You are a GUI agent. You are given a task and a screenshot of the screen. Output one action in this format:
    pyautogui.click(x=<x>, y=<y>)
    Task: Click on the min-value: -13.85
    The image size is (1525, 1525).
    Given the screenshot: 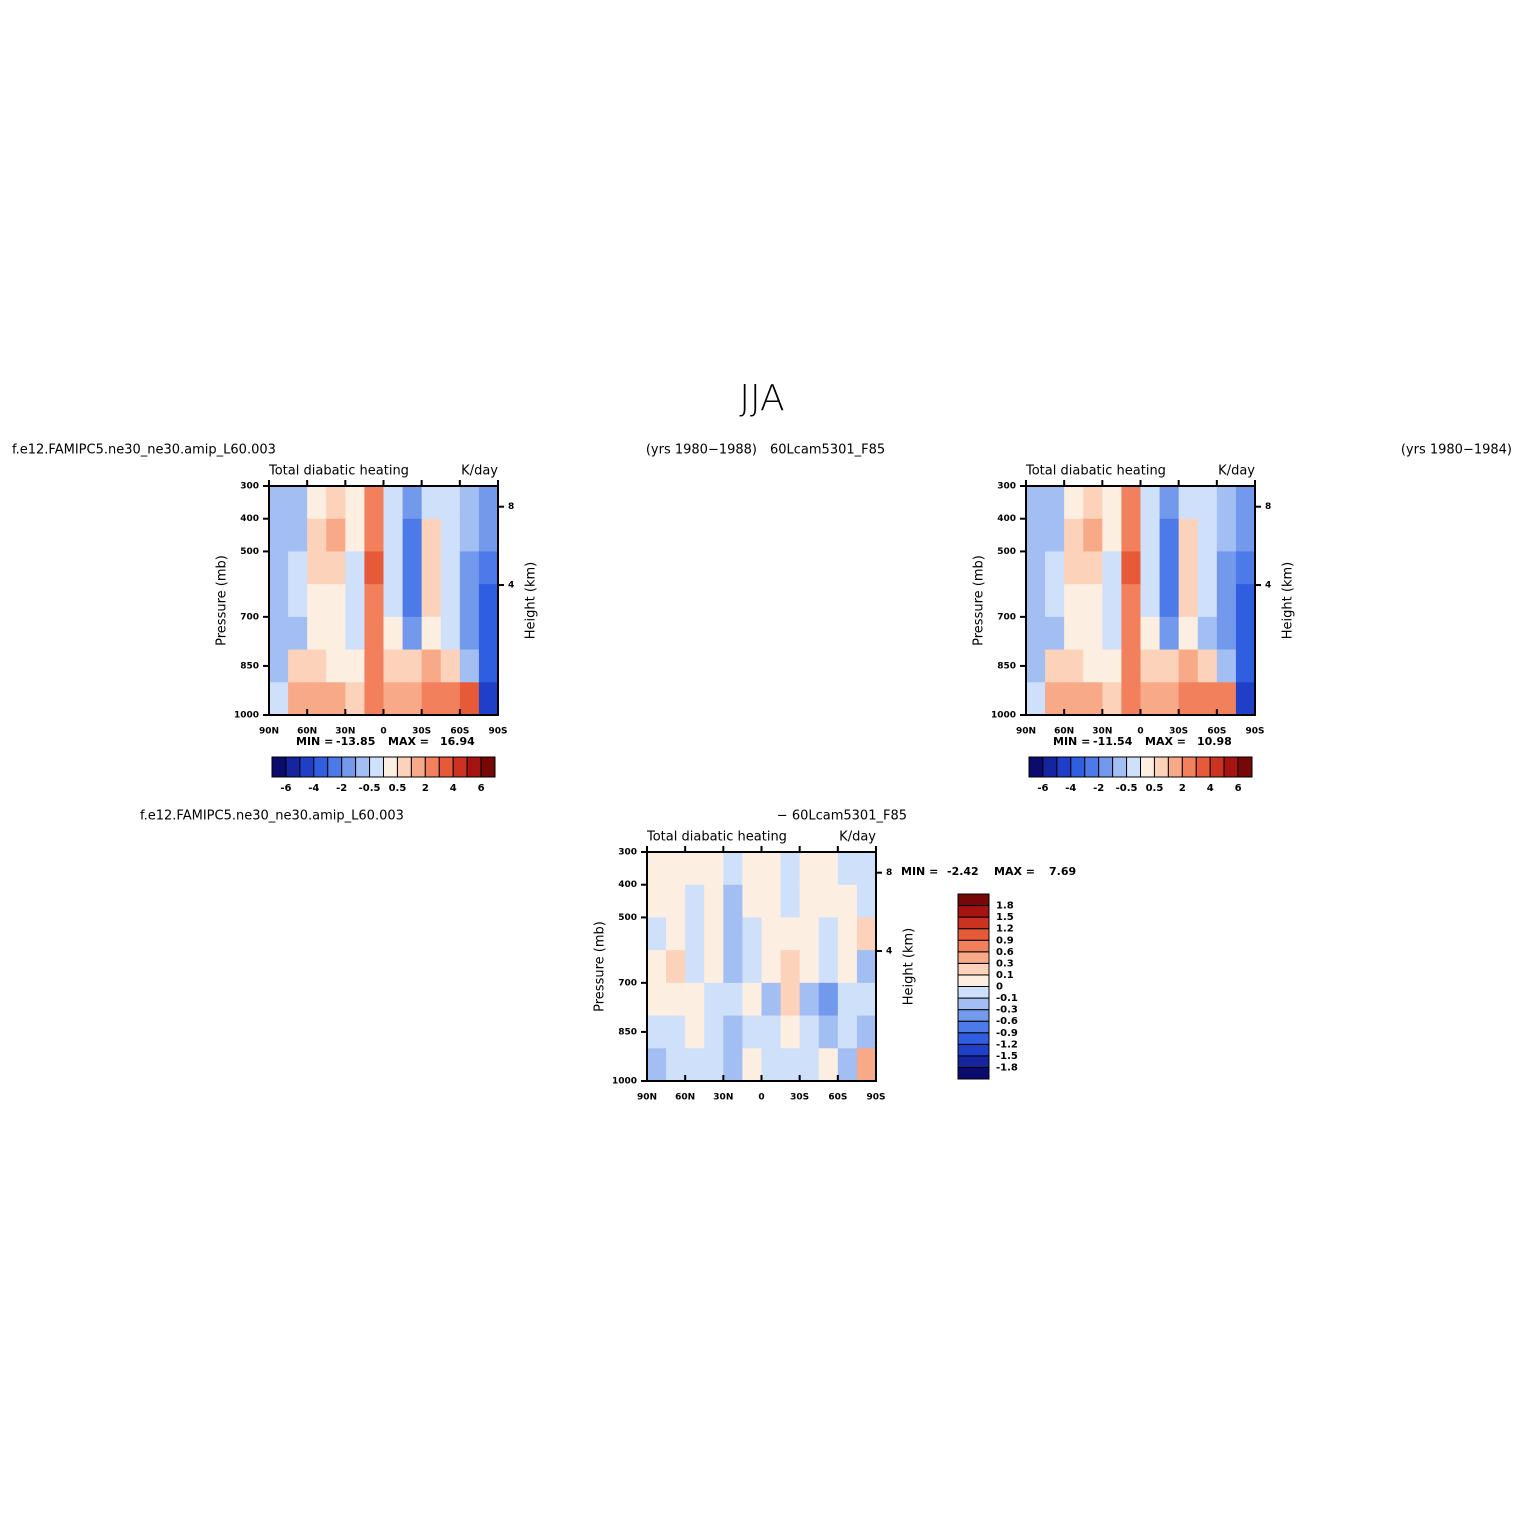 What is the action you would take?
    pyautogui.click(x=355, y=741)
    